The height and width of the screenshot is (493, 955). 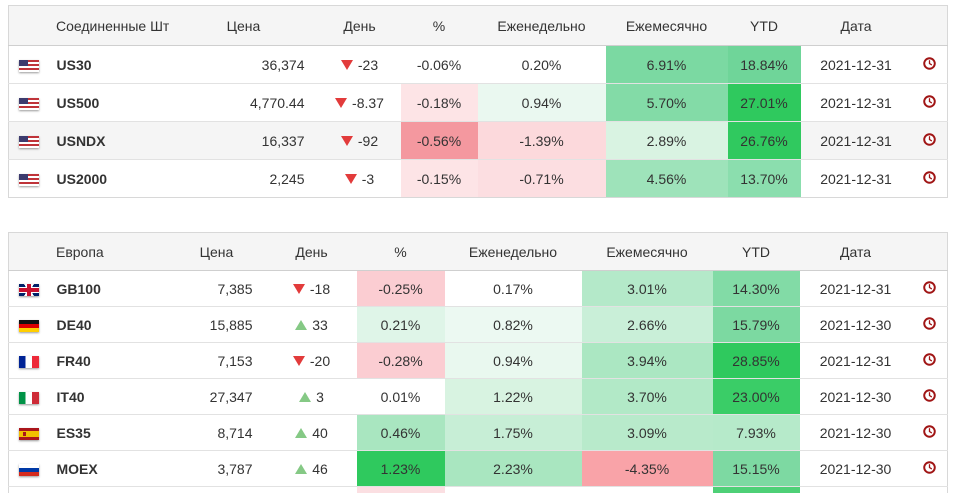 I want to click on symbol-link: USNDX, so click(x=81, y=140).